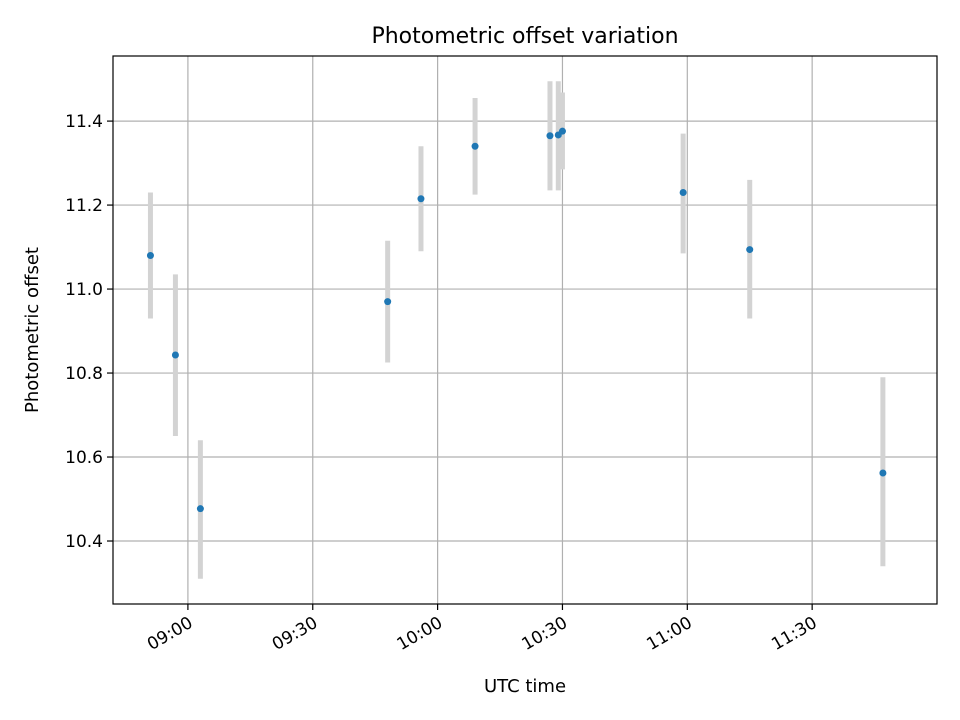 The width and height of the screenshot is (960, 720). I want to click on y-tick-label: 10.4, so click(84, 542).